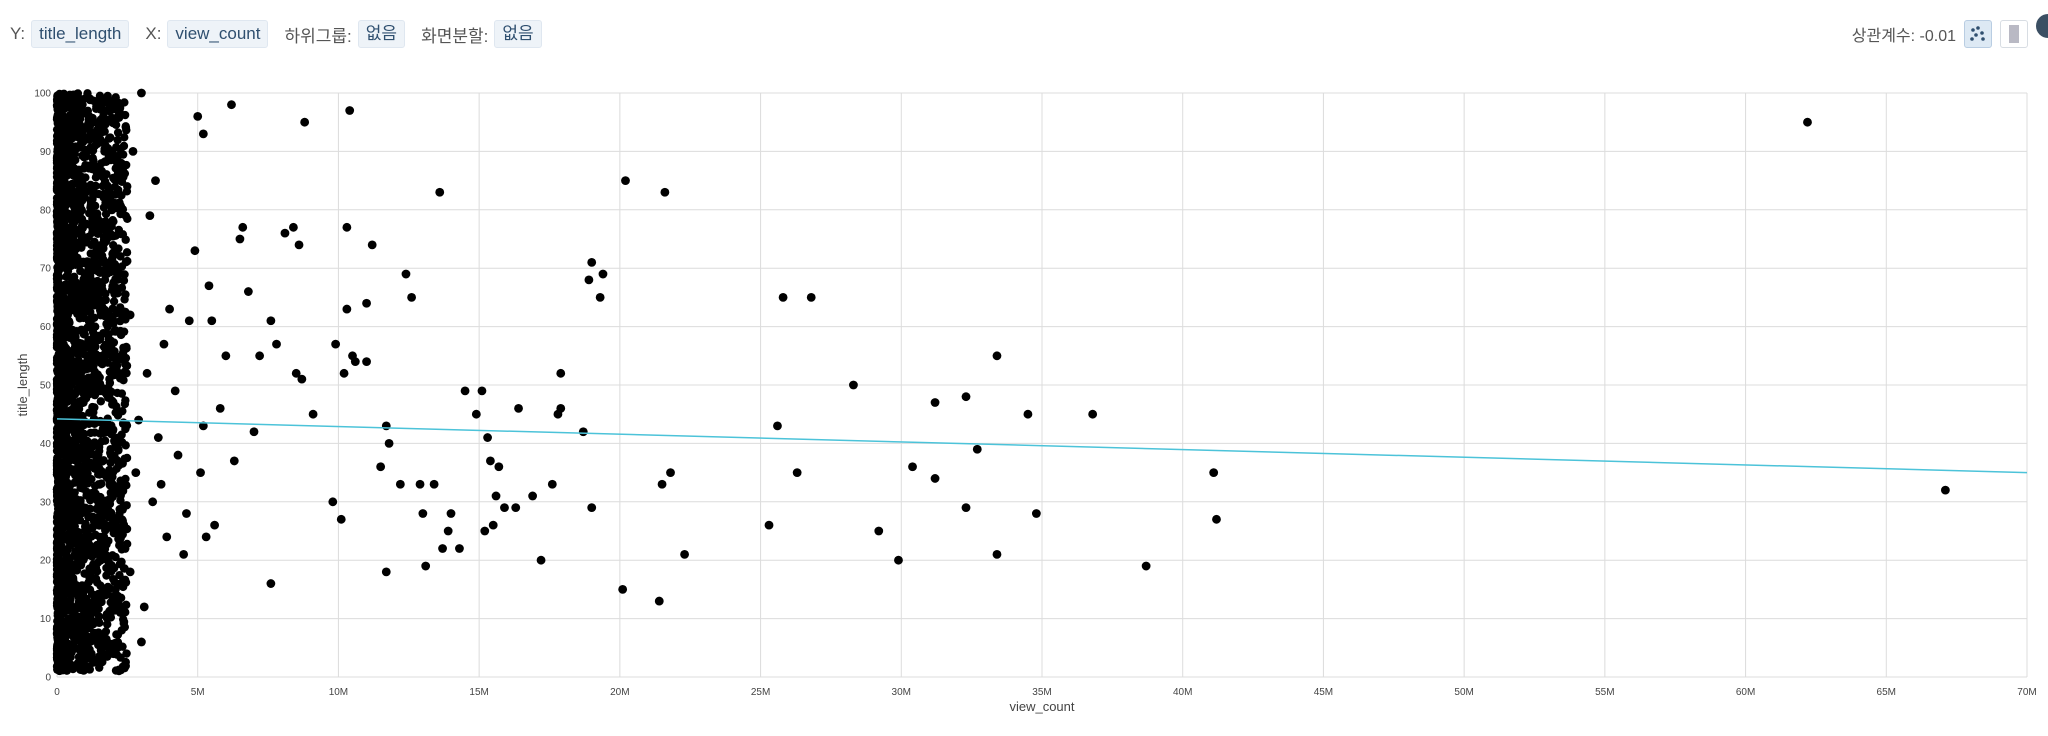  Describe the element at coordinates (80, 34) in the screenshot. I see `y-variable-tag: title_length` at that location.